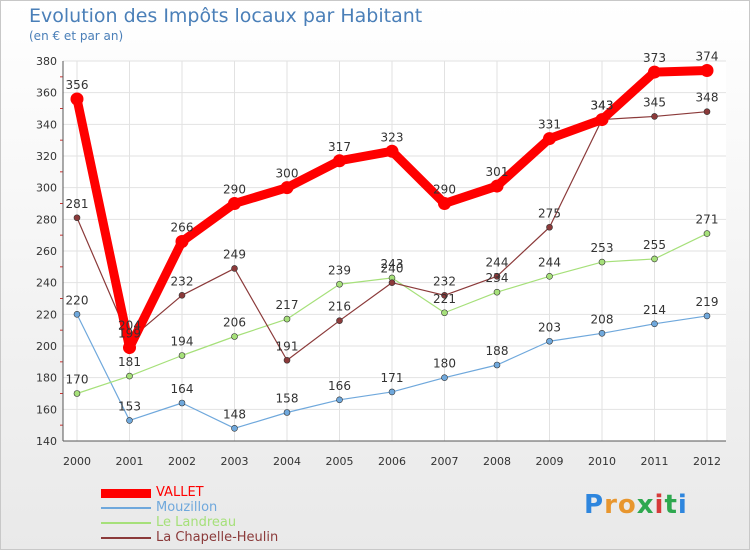  I want to click on data-label: 281, so click(77, 204).